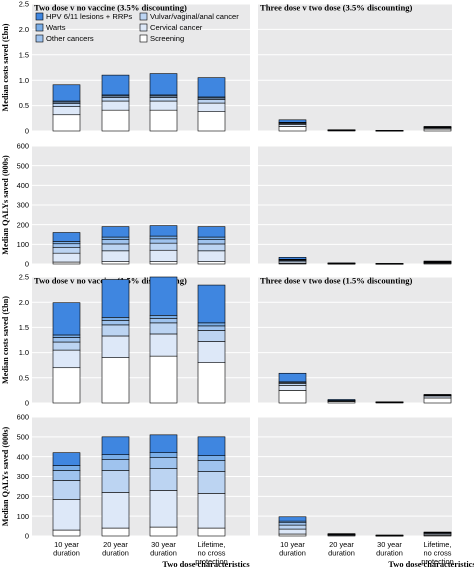 The height and width of the screenshot is (570, 474). I want to click on legend-swatch-other-cancers, so click(39, 38).